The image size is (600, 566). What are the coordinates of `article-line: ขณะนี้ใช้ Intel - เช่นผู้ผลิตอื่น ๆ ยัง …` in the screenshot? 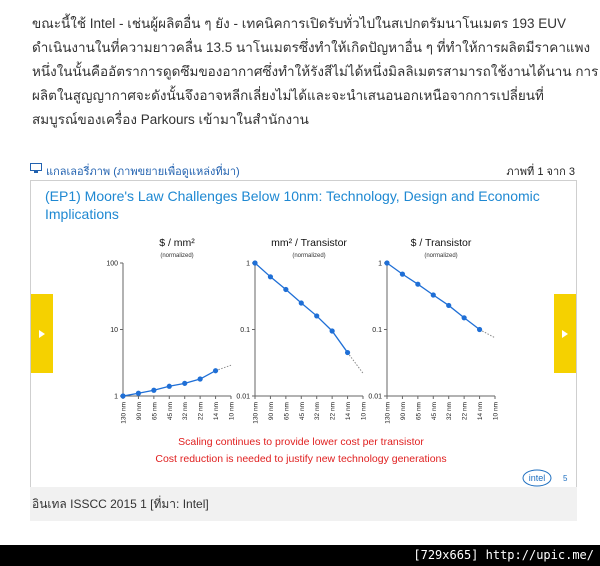 It's located at (299, 23).